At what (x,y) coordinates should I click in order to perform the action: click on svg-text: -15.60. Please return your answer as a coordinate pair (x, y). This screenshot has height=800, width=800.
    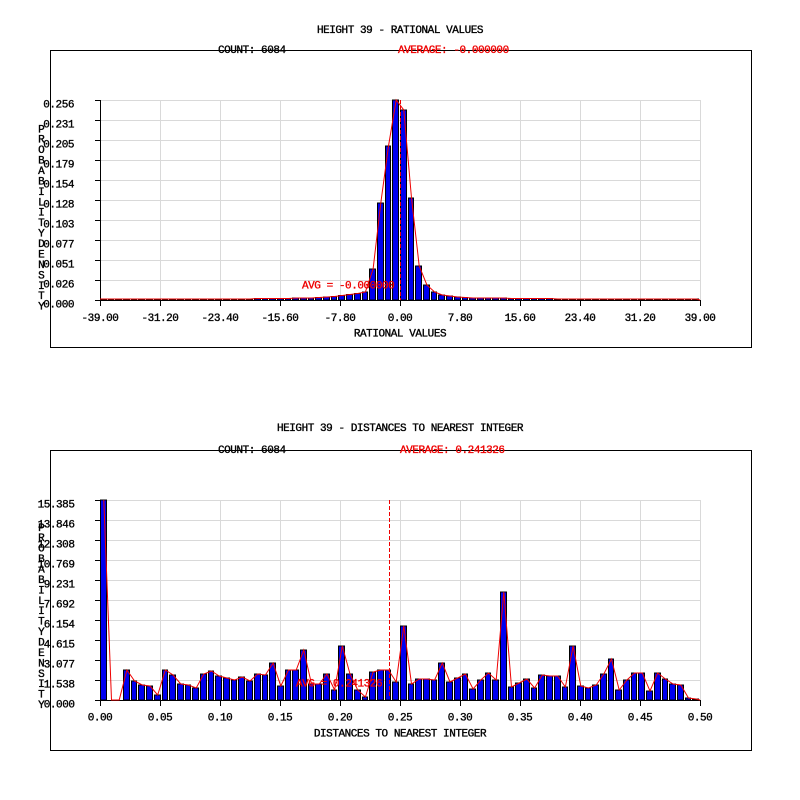
    Looking at the image, I should click on (280, 319).